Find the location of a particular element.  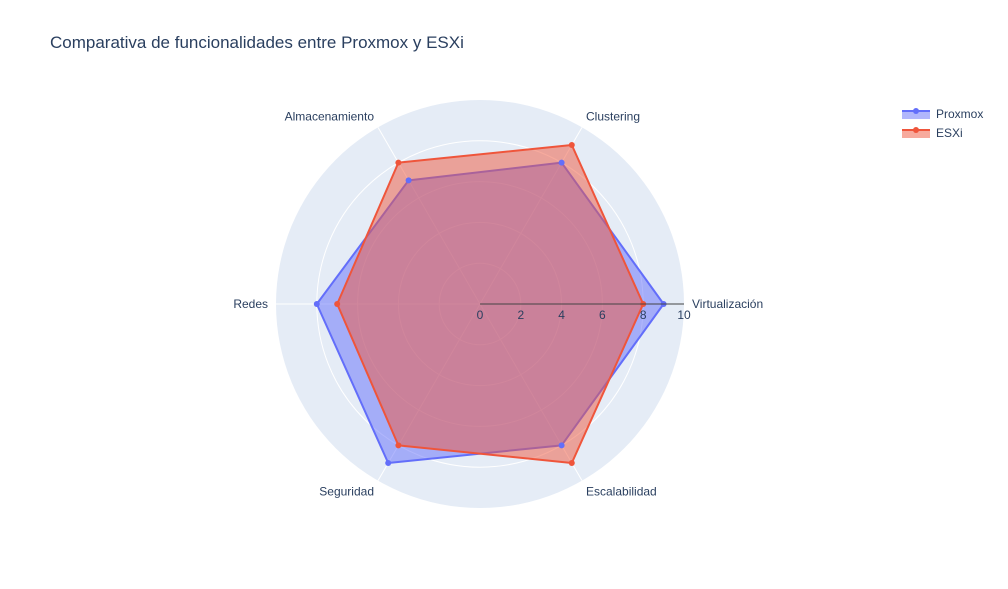

legend-label: Proxmox is located at coordinates (959, 114).